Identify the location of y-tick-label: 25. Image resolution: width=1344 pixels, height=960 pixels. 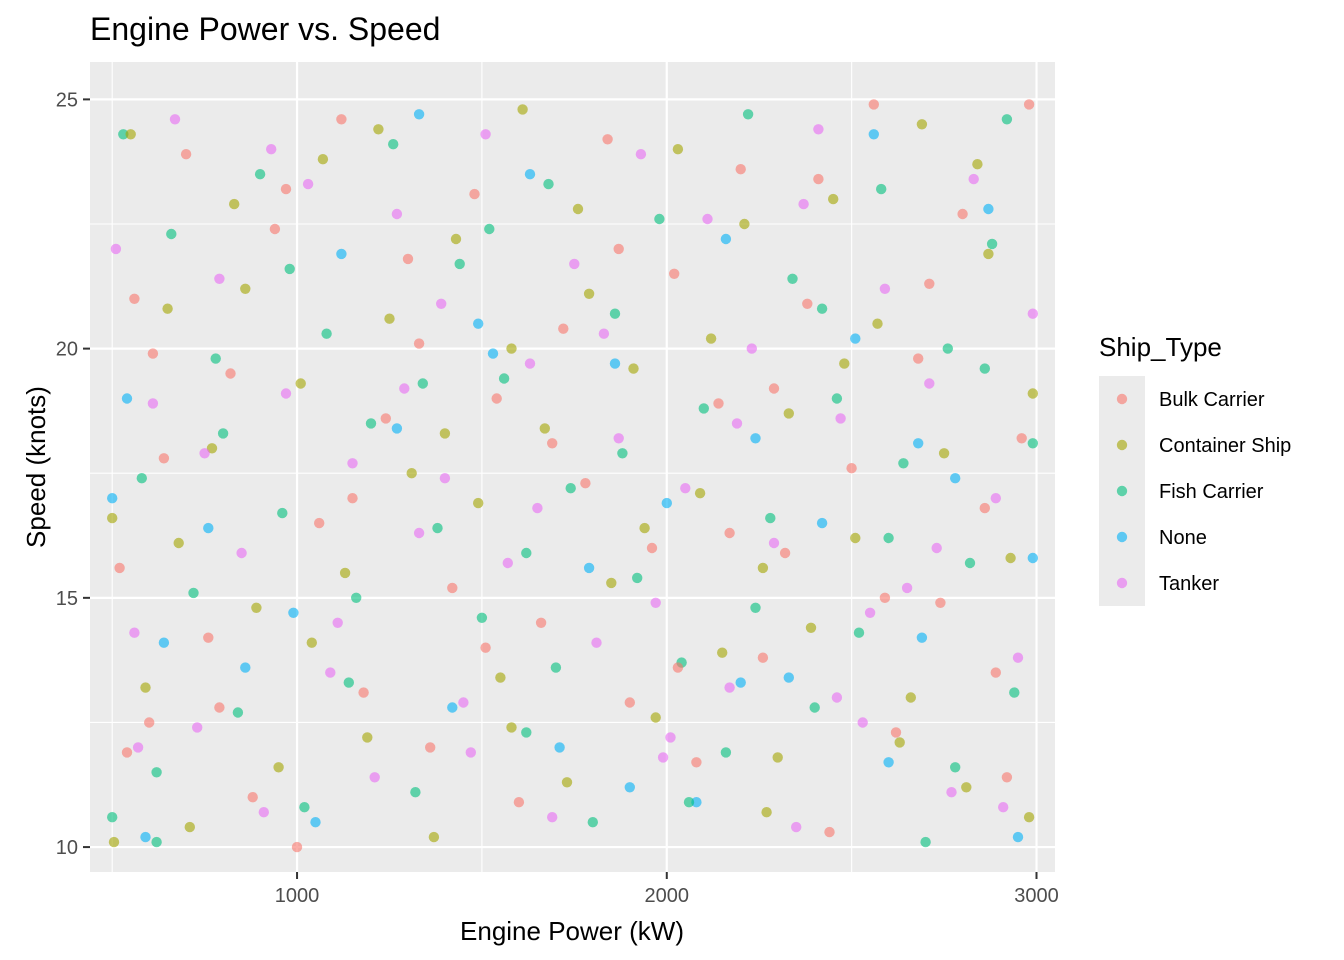
(67, 100).